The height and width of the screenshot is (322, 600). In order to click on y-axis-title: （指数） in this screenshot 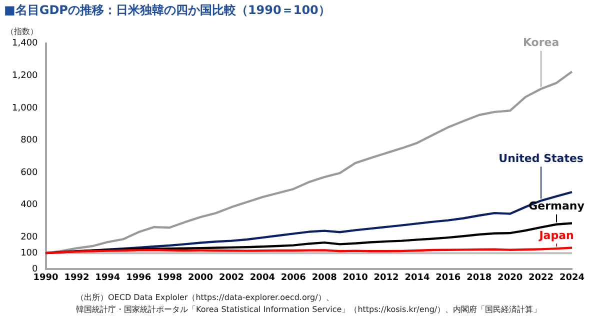, I will do `click(22, 31)`.